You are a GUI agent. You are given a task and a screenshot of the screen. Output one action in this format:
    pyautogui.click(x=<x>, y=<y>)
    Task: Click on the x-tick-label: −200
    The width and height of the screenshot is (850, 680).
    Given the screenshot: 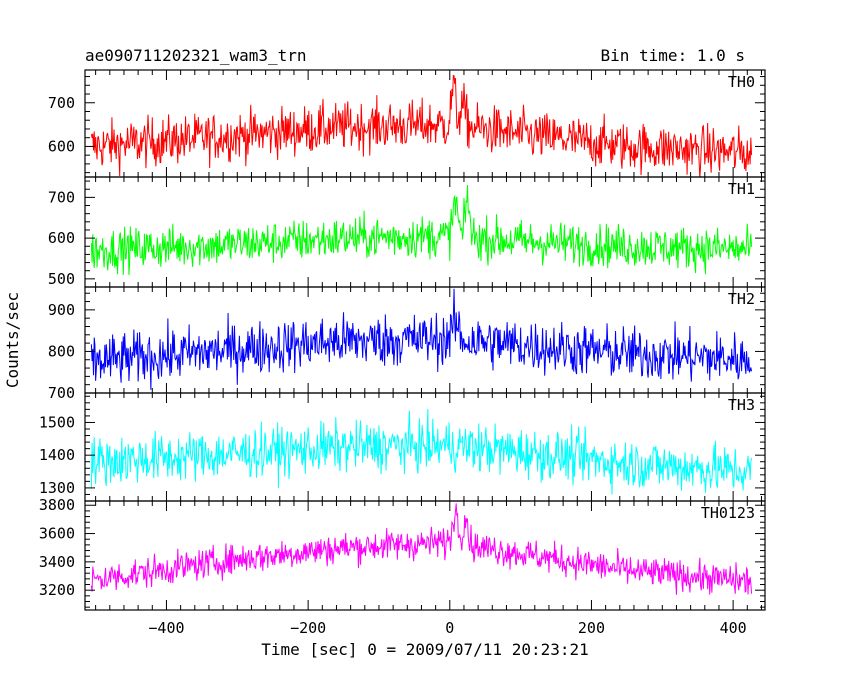 What is the action you would take?
    pyautogui.click(x=308, y=628)
    